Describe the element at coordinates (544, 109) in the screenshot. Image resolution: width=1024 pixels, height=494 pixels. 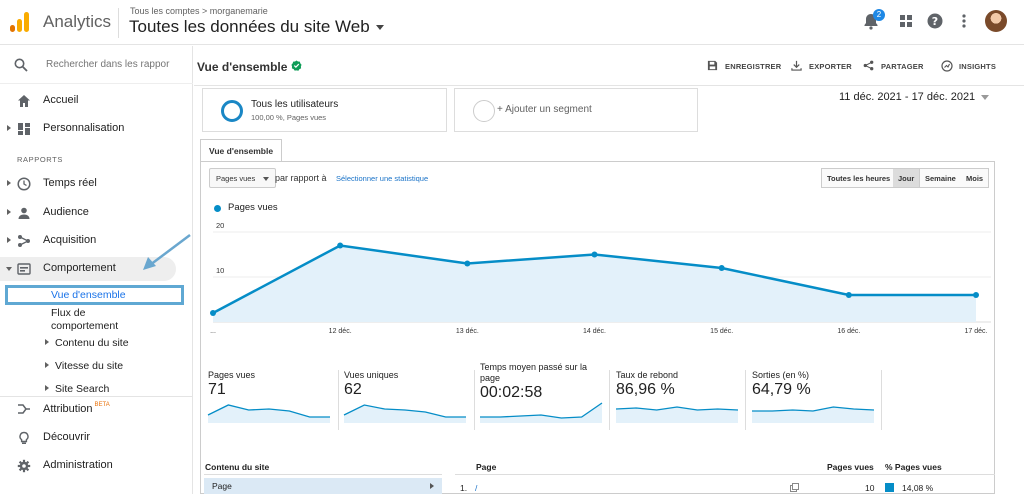
I see `add-segment-label: + Ajouter un segment` at that location.